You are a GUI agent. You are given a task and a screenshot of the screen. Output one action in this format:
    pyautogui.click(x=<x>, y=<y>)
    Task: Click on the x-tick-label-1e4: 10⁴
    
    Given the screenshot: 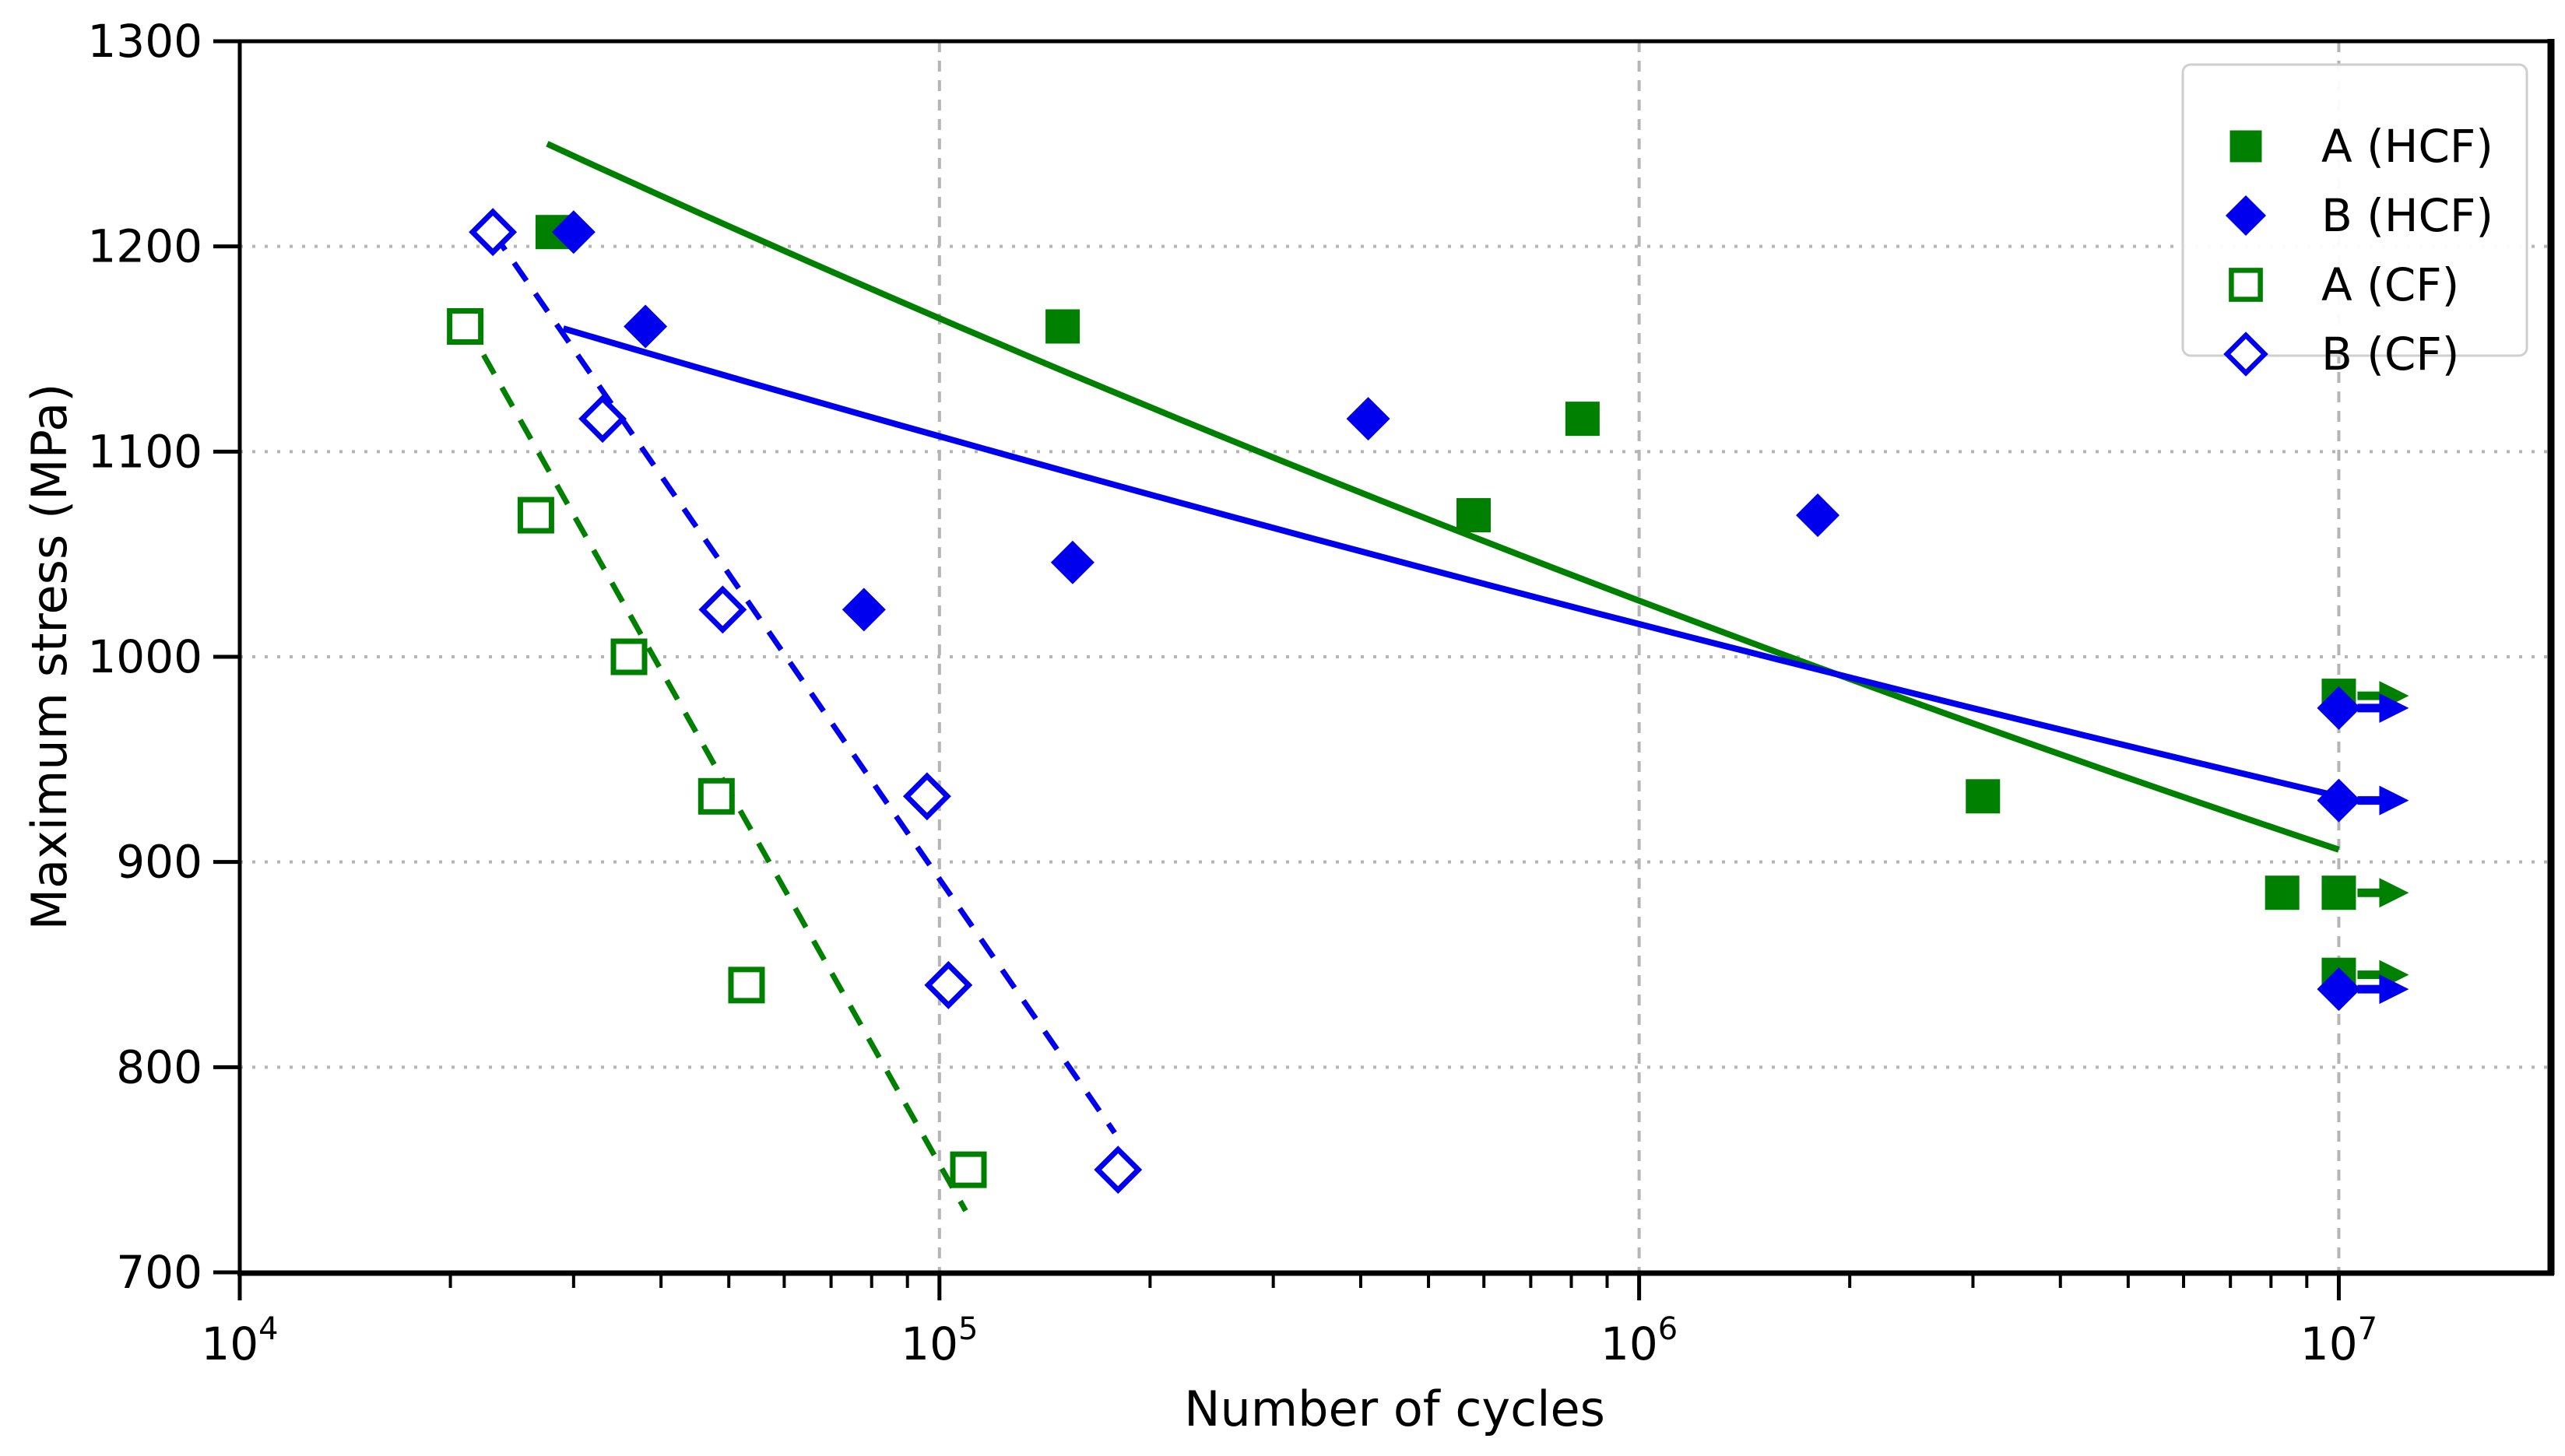 What is the action you would take?
    pyautogui.click(x=240, y=1341)
    